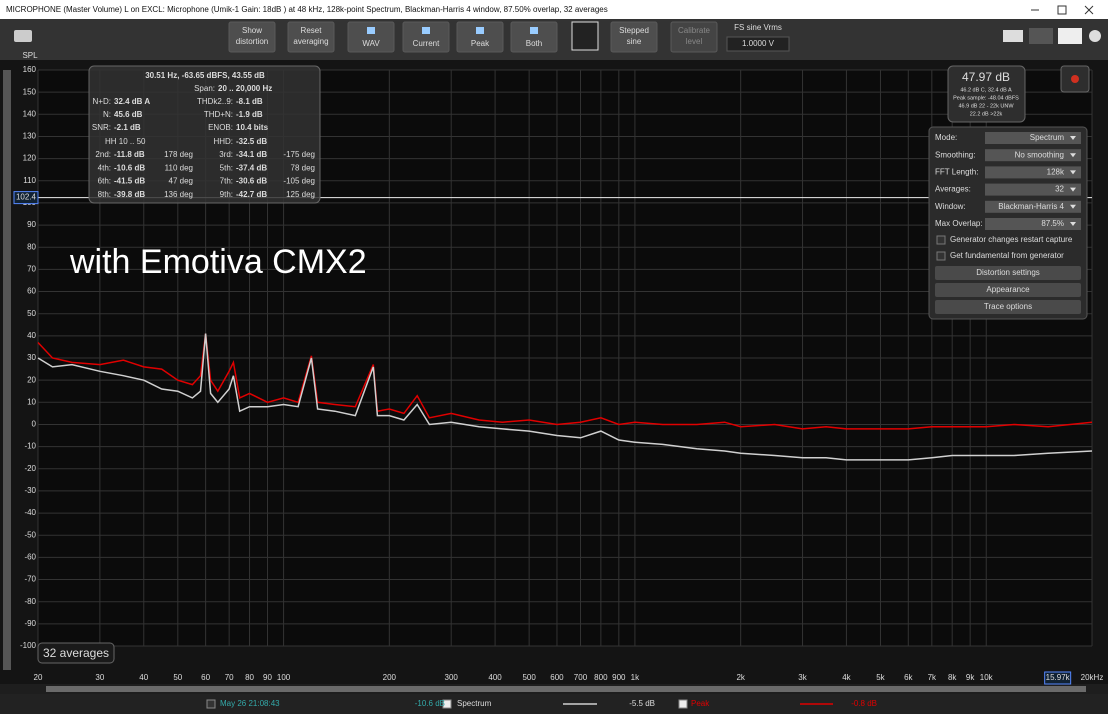 This screenshot has height=719, width=1108. Describe the element at coordinates (371, 43) in the screenshot. I see `button-label: WAV` at that location.